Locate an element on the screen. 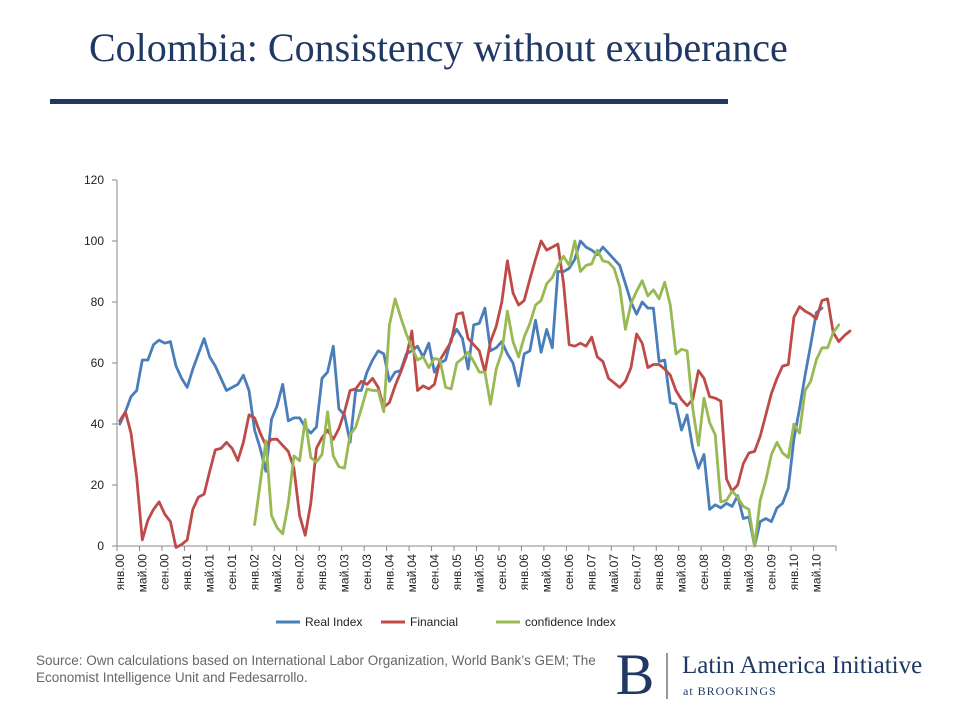 The height and width of the screenshot is (720, 960). legend-label: confidence Index is located at coordinates (570, 622).